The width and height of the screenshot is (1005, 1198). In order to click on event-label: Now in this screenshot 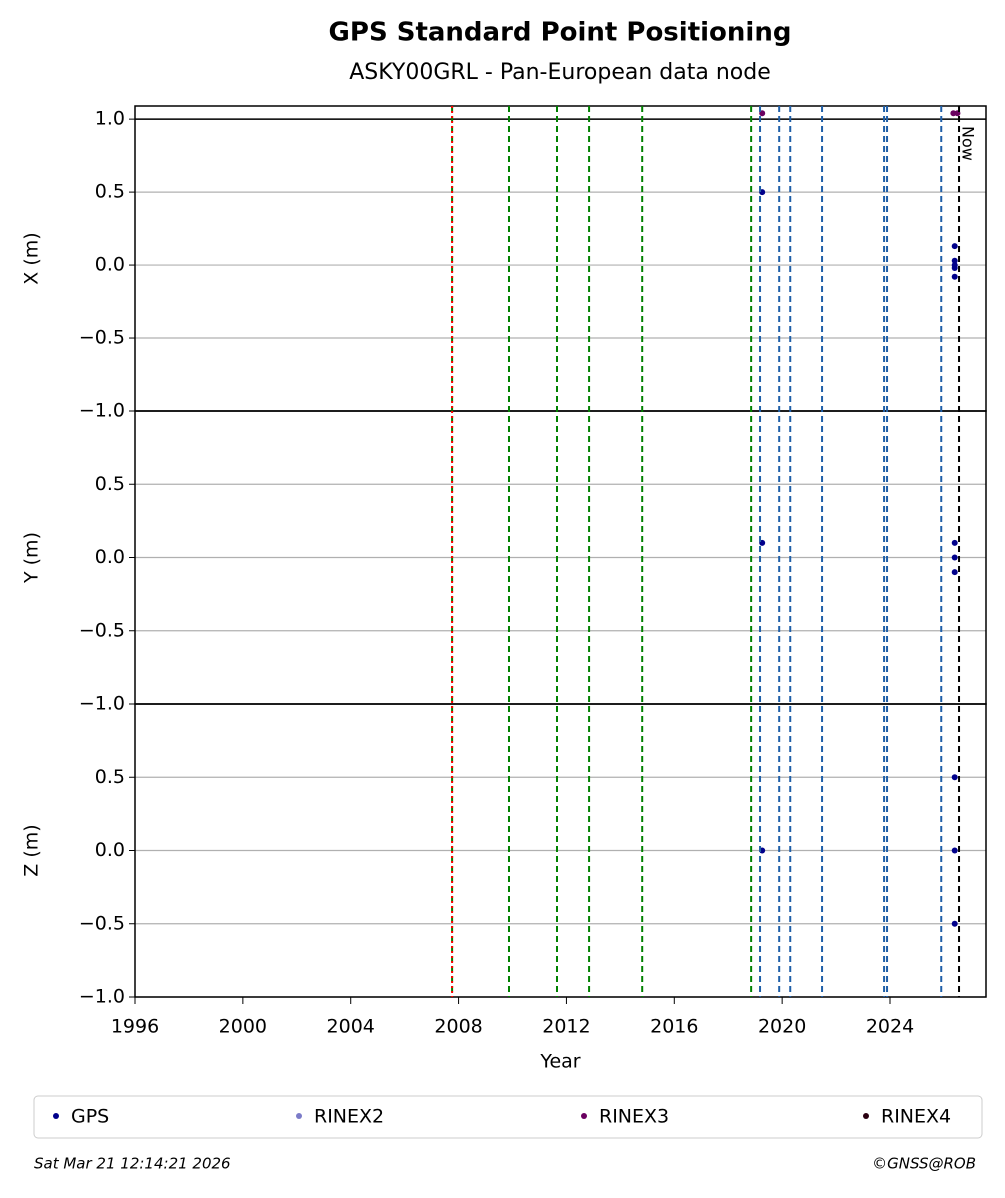, I will do `click(968, 143)`.